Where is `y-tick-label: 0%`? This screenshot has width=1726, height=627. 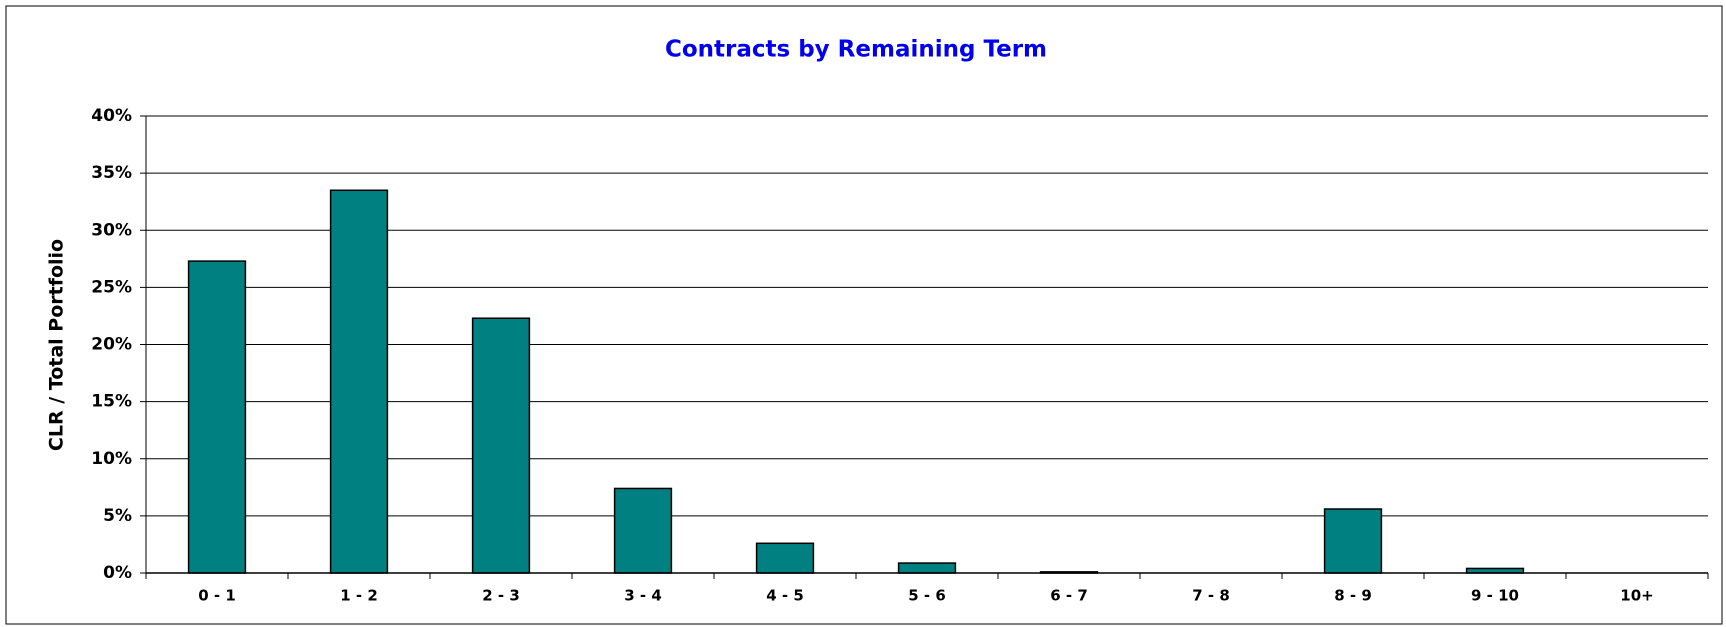
y-tick-label: 0% is located at coordinates (117, 573).